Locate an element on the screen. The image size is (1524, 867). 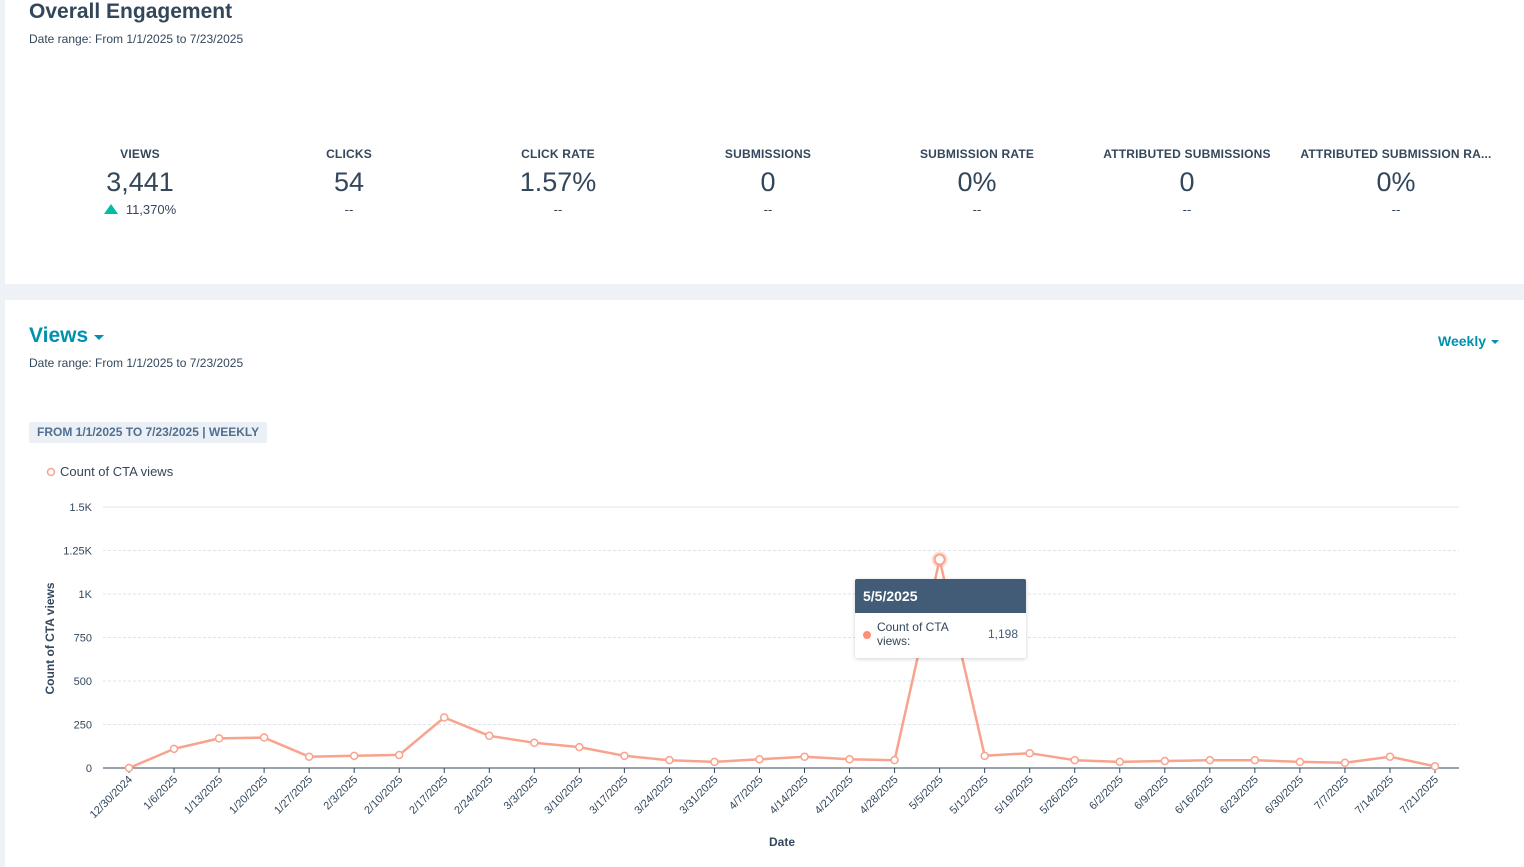
kpi-tile: SUBMISSIONS 0 -- is located at coordinates (768, 182).